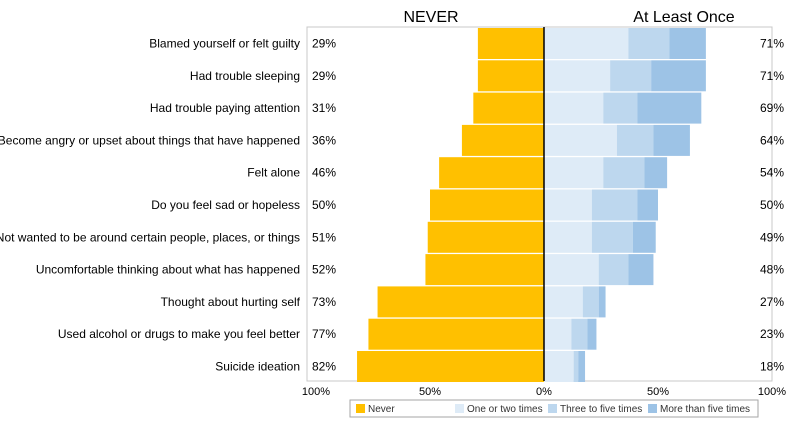 This screenshot has height=421, width=800. Describe the element at coordinates (772, 173) in the screenshot. I see `at-least-once-value-label: 54%` at that location.